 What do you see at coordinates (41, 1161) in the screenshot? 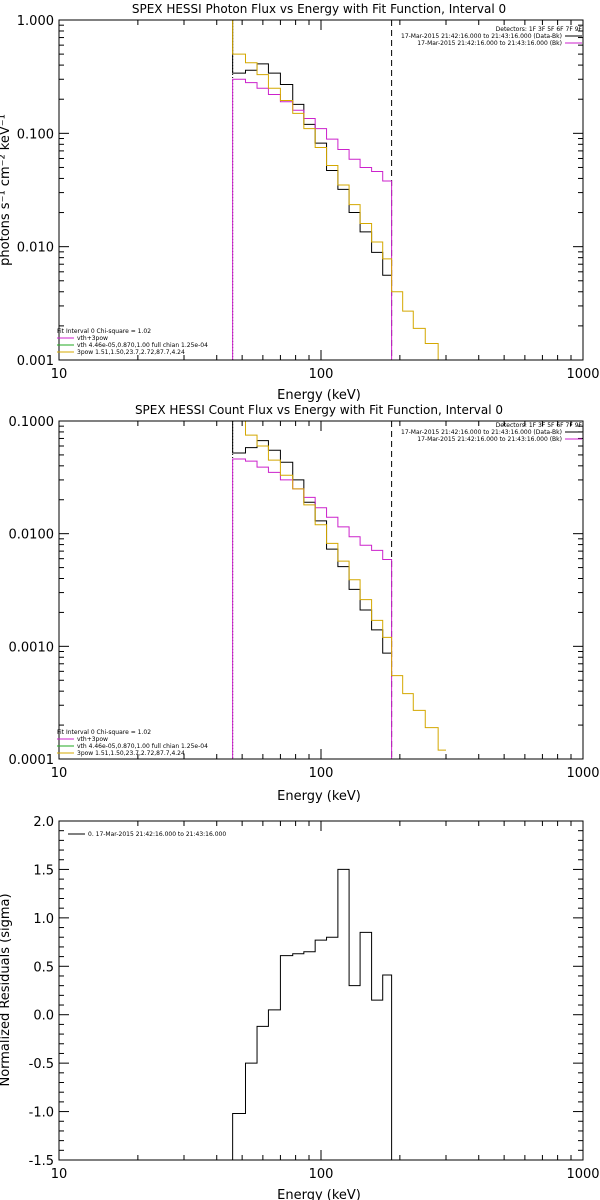
I see `y-tick-label: -1.5` at bounding box center [41, 1161].